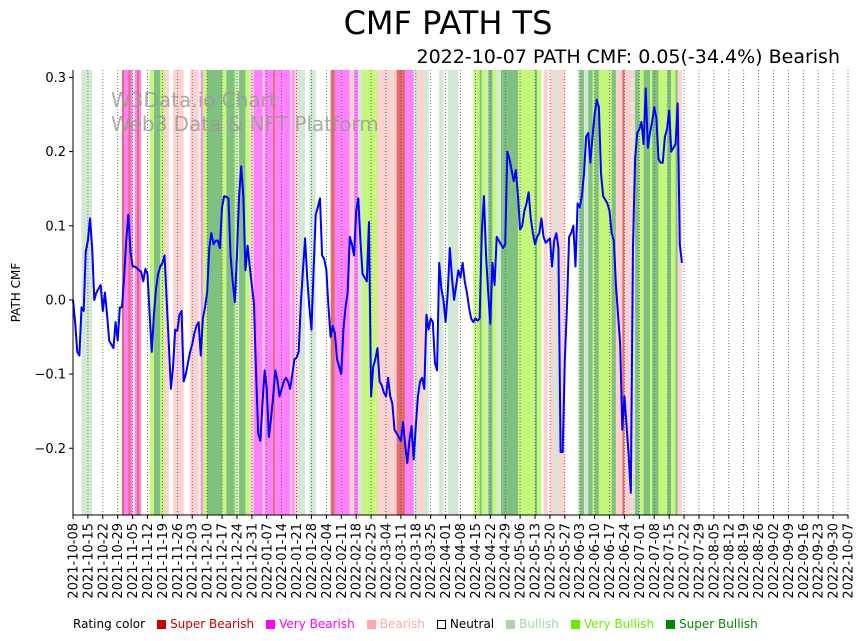 The height and width of the screenshot is (641, 864). What do you see at coordinates (50, 375) in the screenshot?
I see `y-tick-label: −0.1` at bounding box center [50, 375].